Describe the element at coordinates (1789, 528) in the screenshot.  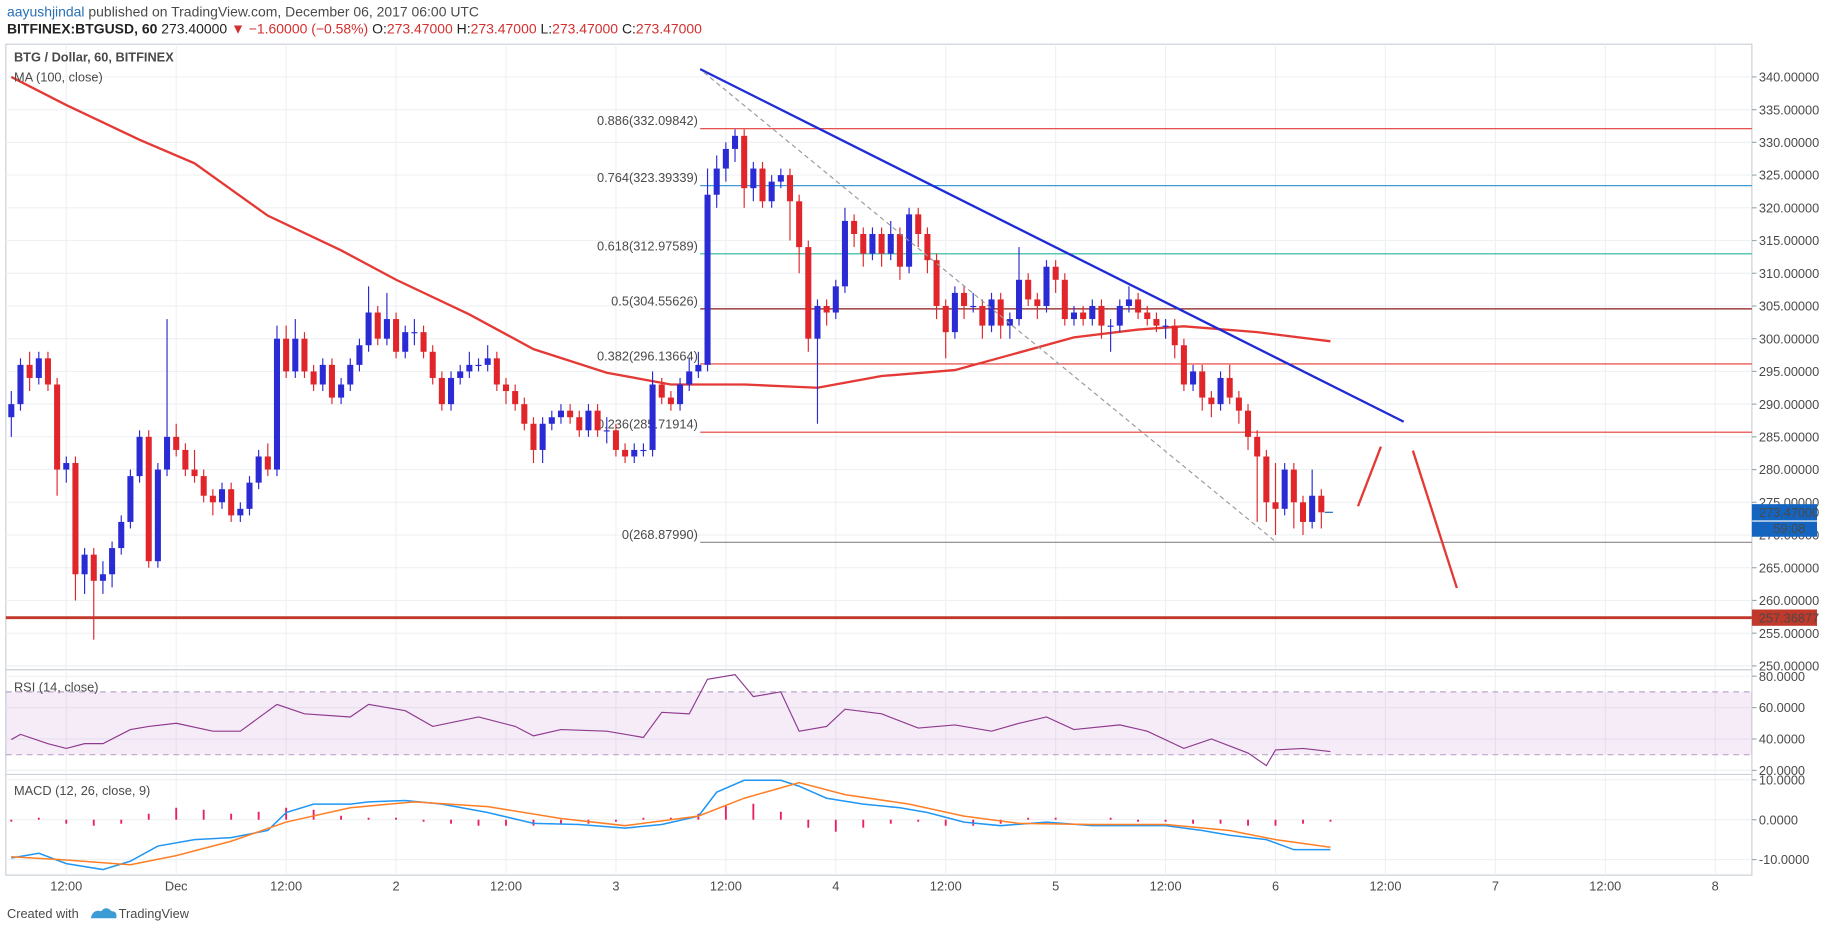
I see `countdown: 59:08` at that location.